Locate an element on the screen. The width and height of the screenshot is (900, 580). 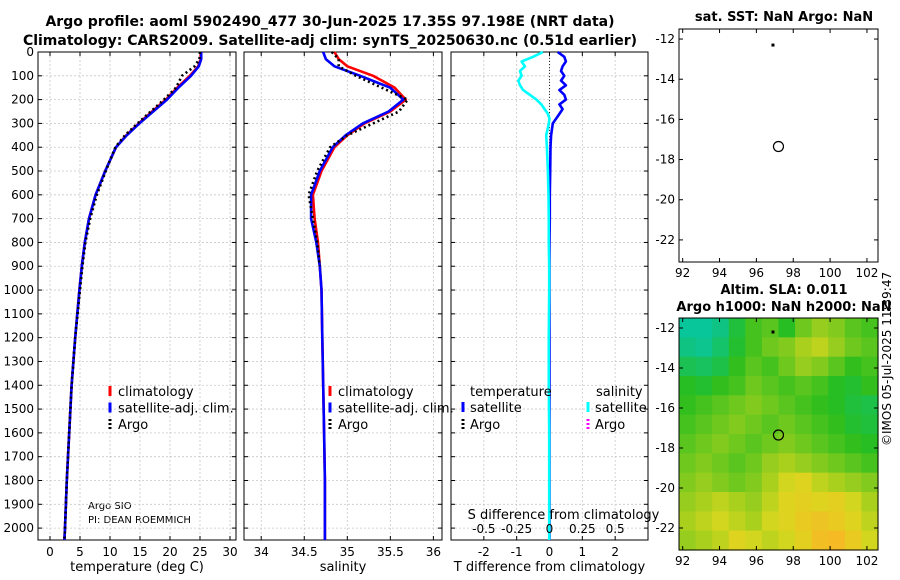
series-satellite-temperature is located at coordinates (133, 296).